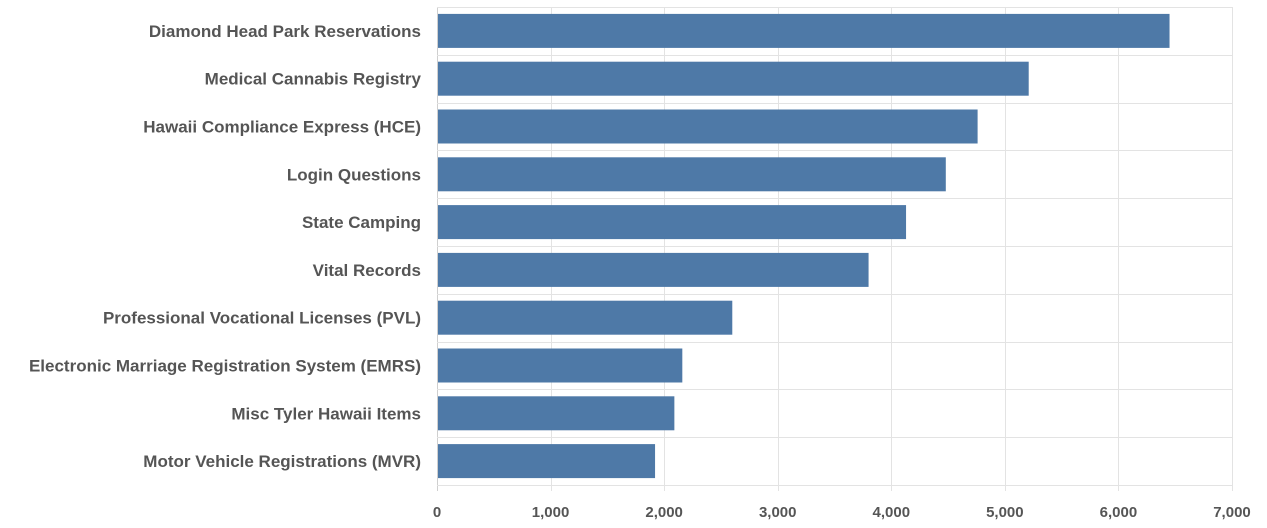  I want to click on x-axis-tick-labels: 0 1,000 2,000 3,000 4,000 5,000 6,000 7,000, so click(842, 512).